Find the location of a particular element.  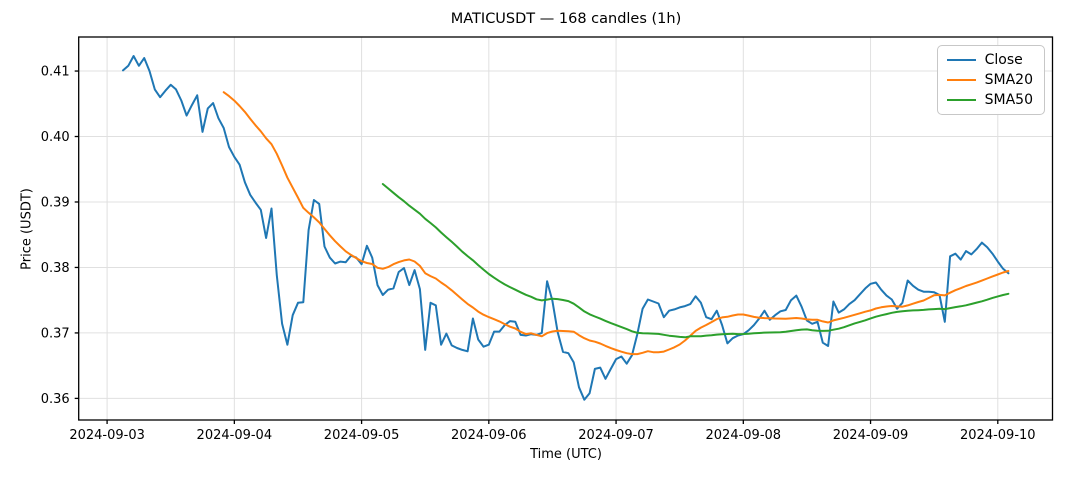

chart-title: MATICUSDT — 168 candles (1h) is located at coordinates (566, 19).